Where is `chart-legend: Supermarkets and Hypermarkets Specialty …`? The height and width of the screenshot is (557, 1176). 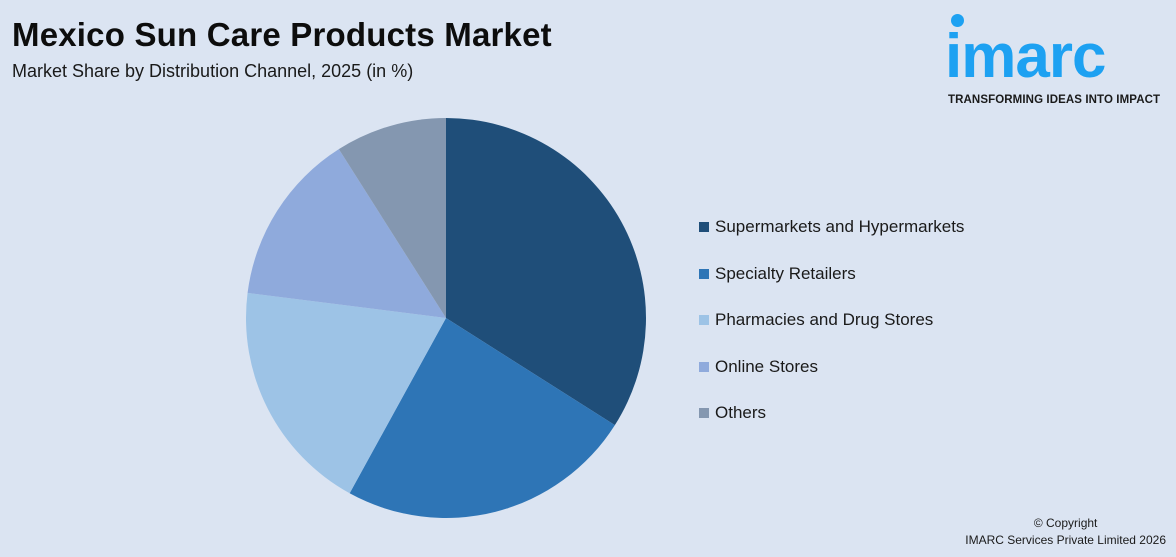
chart-legend: Supermarkets and Hypermarkets Specialty … is located at coordinates (831, 333).